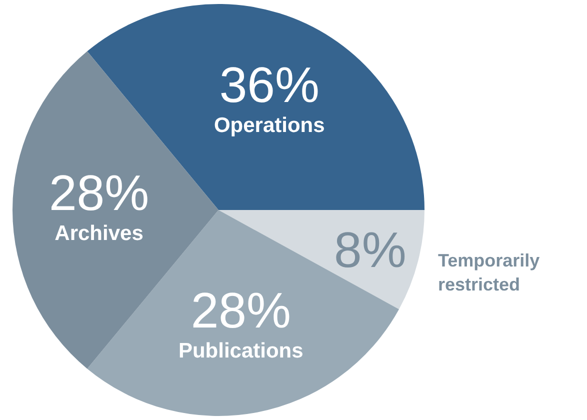  I want to click on slice-label: Operations, so click(269, 125).